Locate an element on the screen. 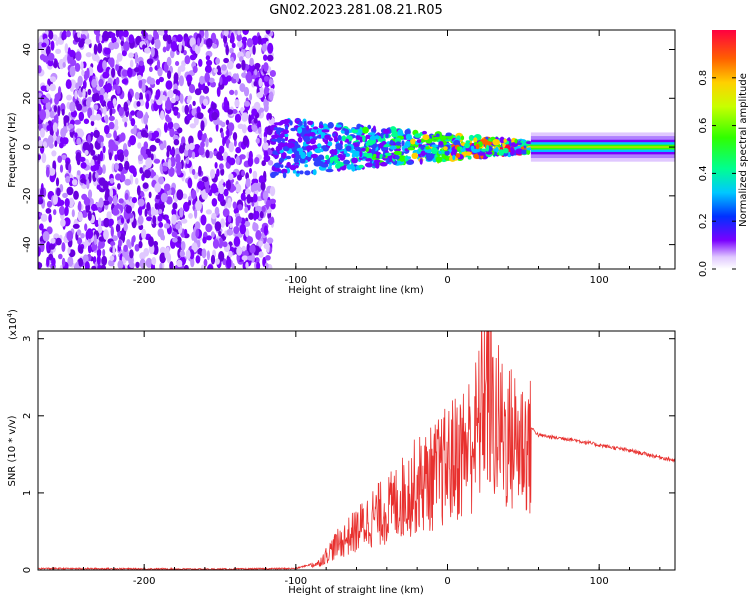 The image size is (750, 604). snr-multiplier: (x104) is located at coordinates (12, 324).